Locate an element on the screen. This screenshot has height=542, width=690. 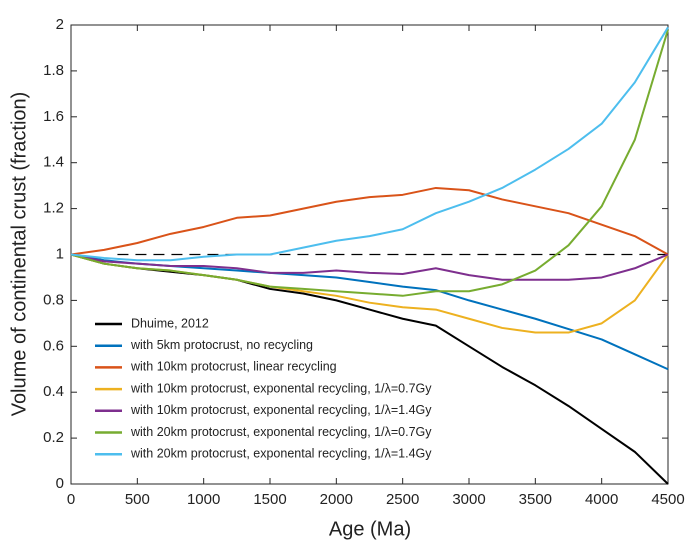
legend-label: with 10km protocrust, linear recycling is located at coordinates (233, 367).